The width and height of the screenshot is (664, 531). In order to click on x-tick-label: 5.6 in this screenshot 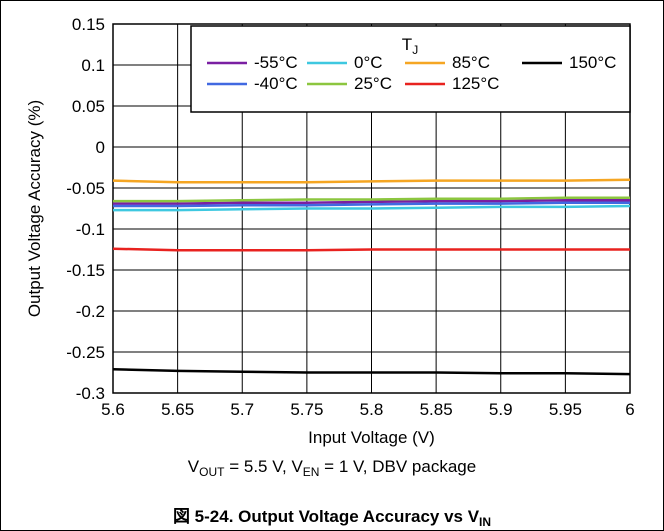, I will do `click(113, 409)`.